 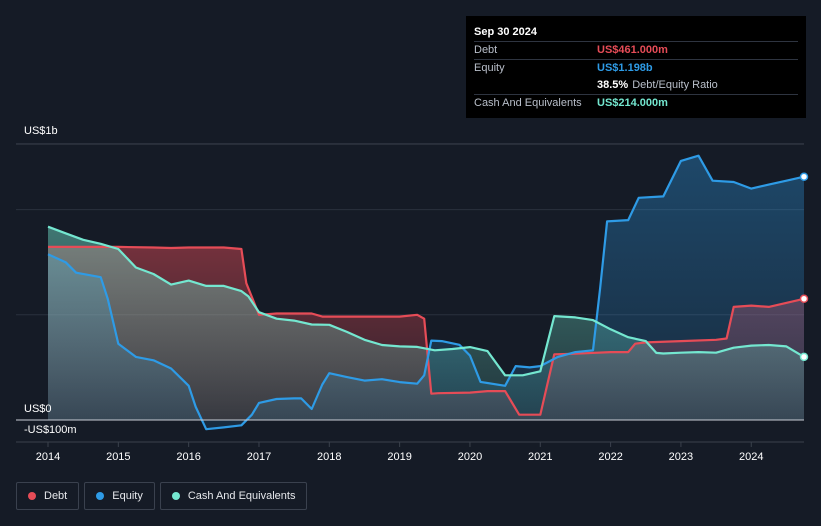 I want to click on tooltip-equity-label: Equity, so click(x=489, y=68).